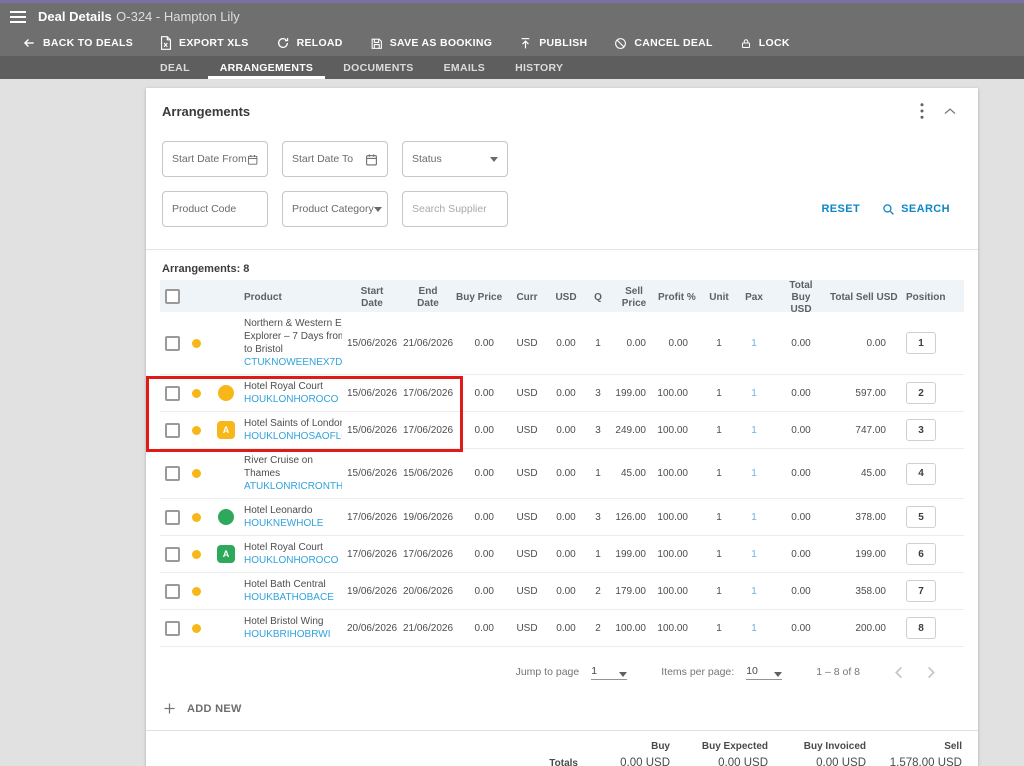 This screenshot has width=1024, height=766. I want to click on badge-cell: A, so click(226, 430).